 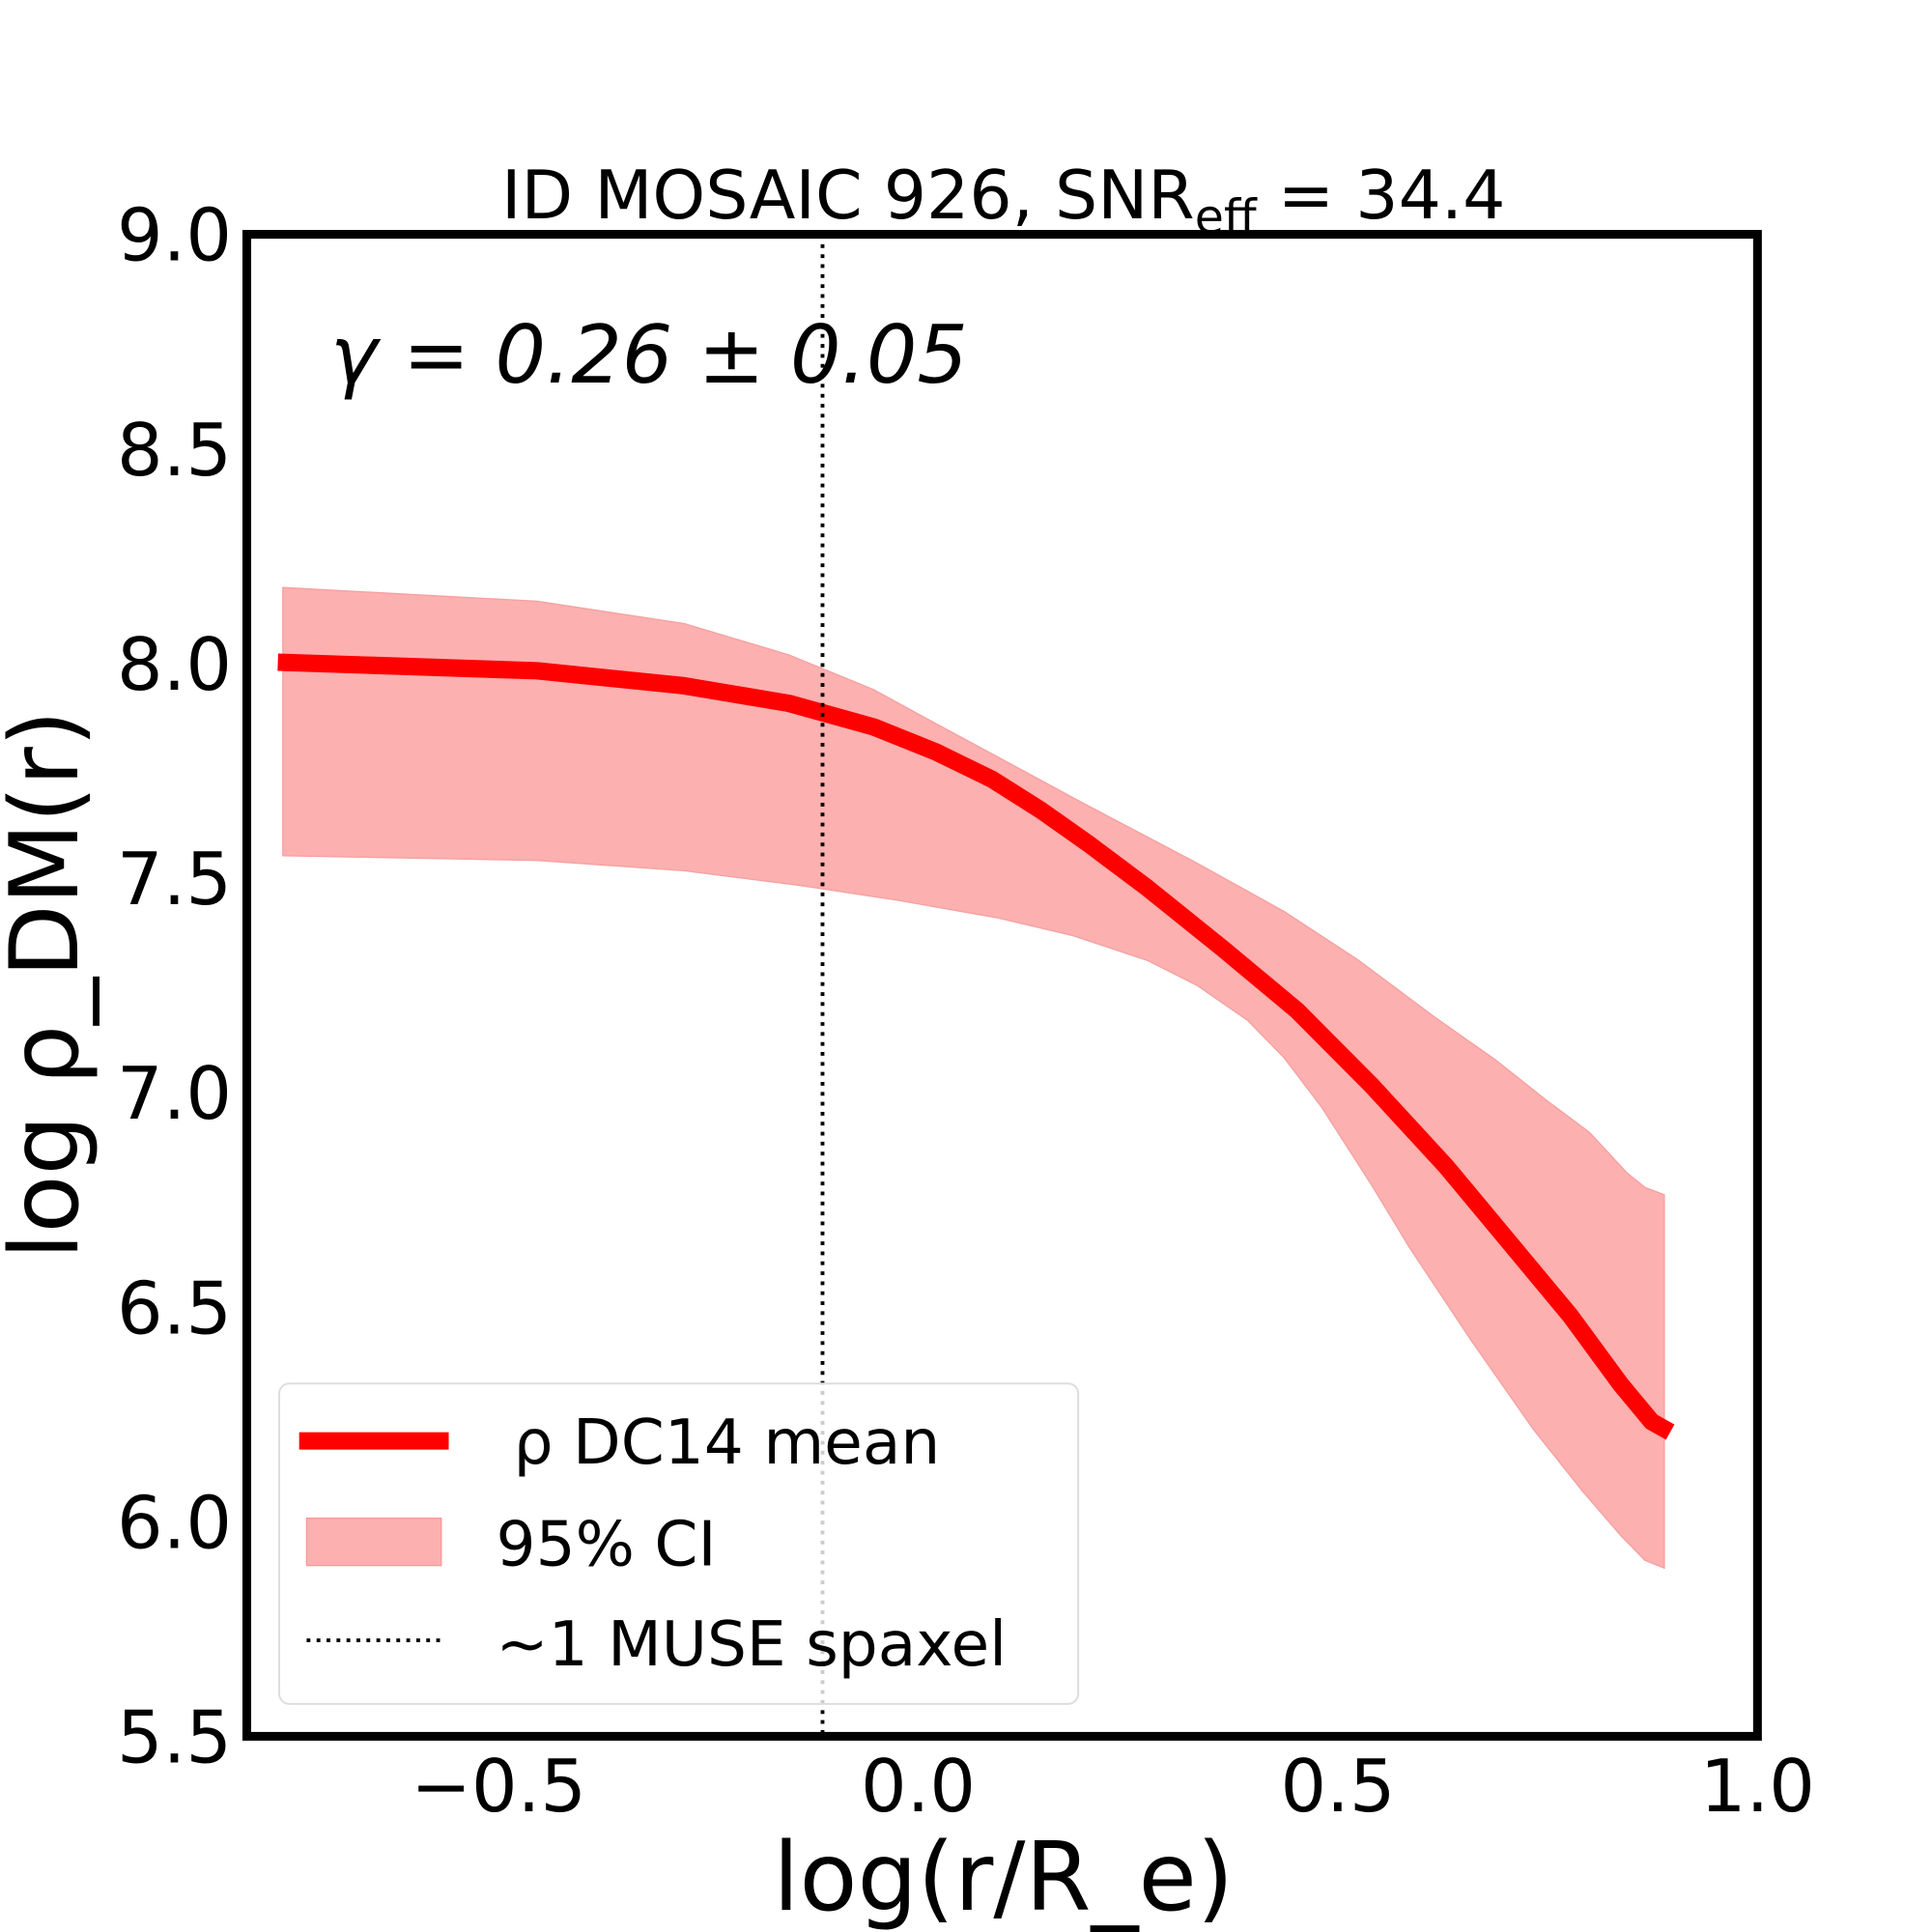 What do you see at coordinates (174, 236) in the screenshot?
I see `y-tick-label: 9.0` at bounding box center [174, 236].